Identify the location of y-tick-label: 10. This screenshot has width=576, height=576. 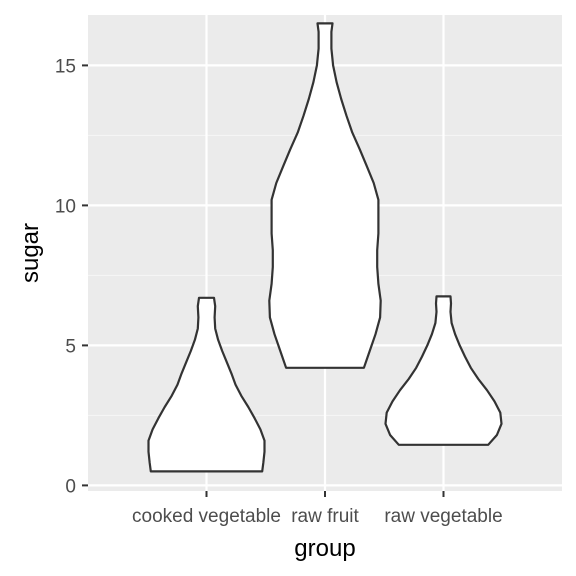
(65, 206).